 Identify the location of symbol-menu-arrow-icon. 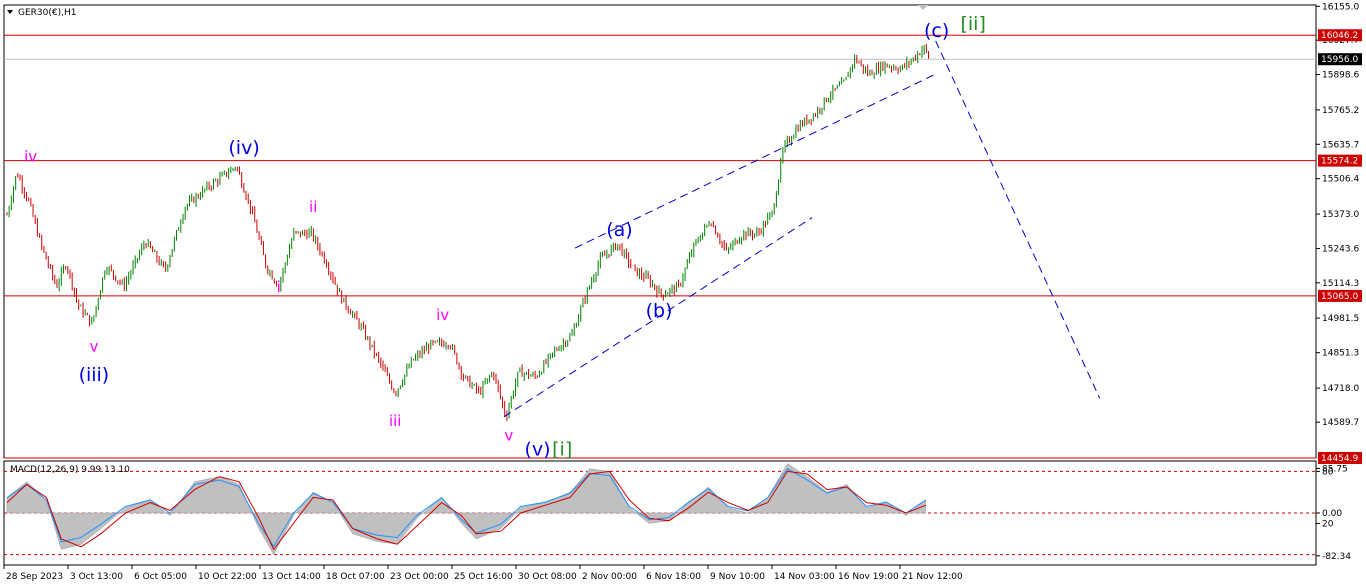
(10, 12).